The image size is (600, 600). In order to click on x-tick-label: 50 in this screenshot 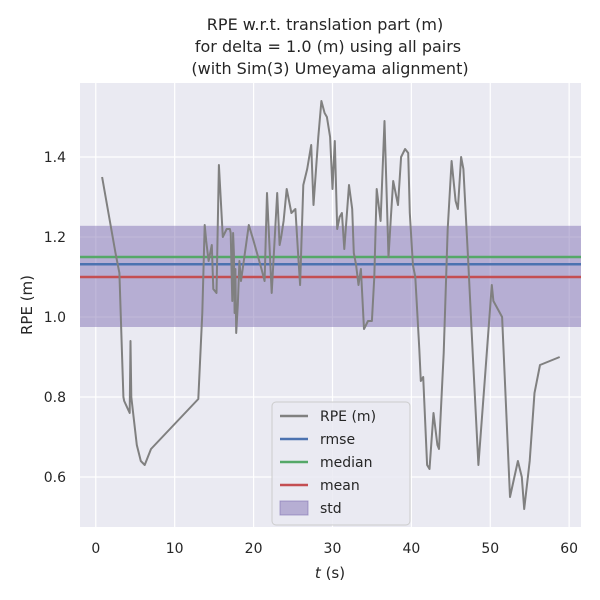, I will do `click(490, 549)`.